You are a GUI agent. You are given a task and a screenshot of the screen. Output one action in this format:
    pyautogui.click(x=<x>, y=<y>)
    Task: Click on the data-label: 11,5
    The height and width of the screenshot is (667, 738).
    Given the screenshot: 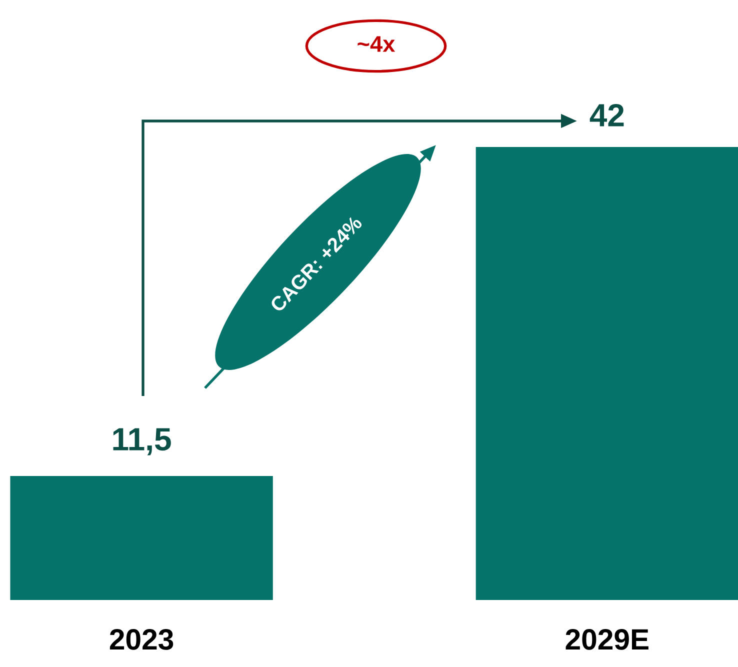 What is the action you would take?
    pyautogui.click(x=142, y=442)
    